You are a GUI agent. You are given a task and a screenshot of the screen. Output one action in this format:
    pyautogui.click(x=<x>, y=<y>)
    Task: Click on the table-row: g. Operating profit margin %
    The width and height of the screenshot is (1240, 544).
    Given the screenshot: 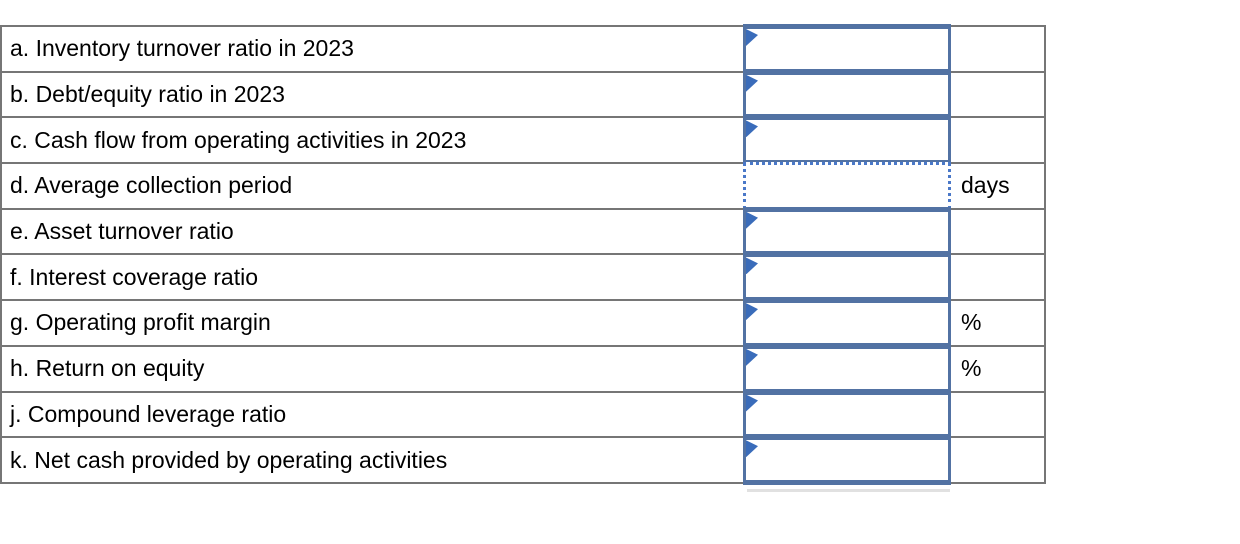 What is the action you would take?
    pyautogui.click(x=524, y=323)
    